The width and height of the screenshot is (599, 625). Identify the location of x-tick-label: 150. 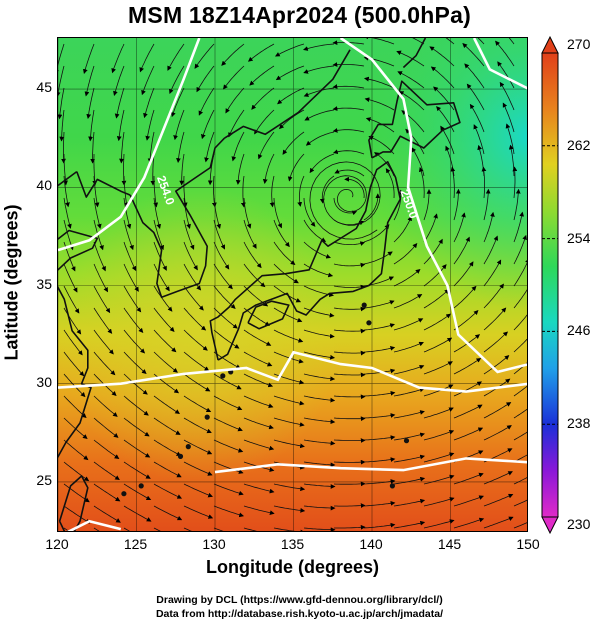
(528, 544).